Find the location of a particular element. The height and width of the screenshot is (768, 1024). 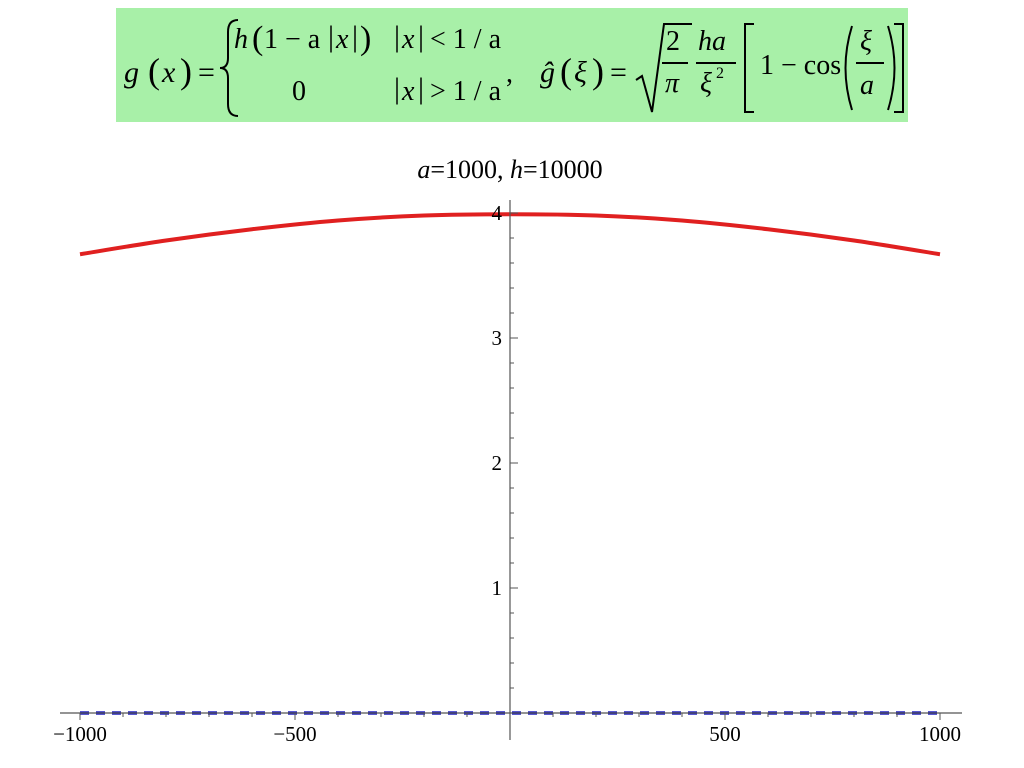

formula-row1-x: x is located at coordinates (342, 39).